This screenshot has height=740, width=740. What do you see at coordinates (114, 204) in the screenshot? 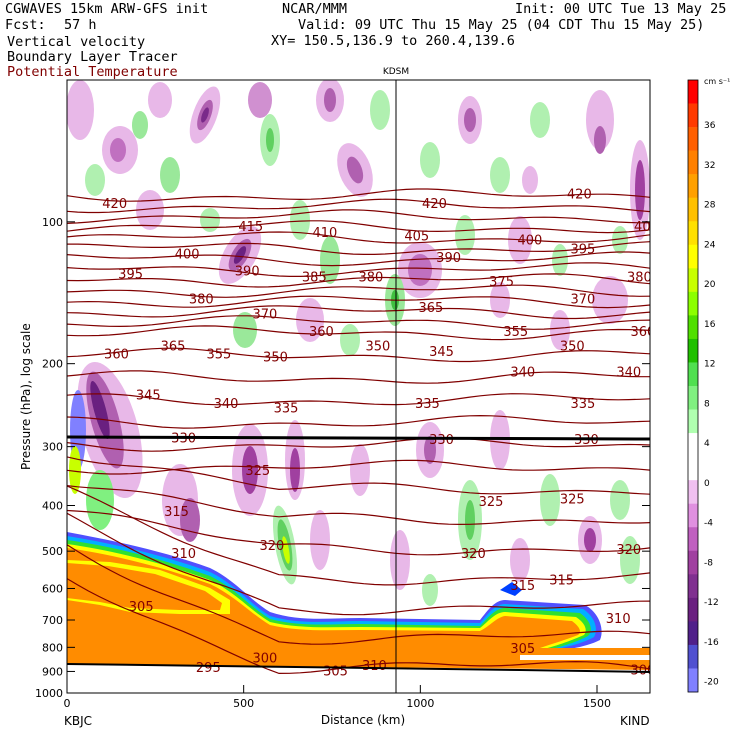
I see `theta-label: 420` at bounding box center [114, 204].